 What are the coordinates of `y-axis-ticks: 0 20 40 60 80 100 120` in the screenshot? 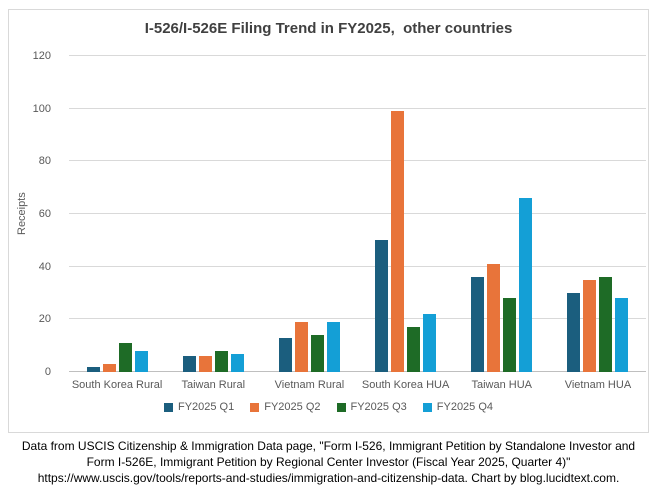 It's located at (35, 214).